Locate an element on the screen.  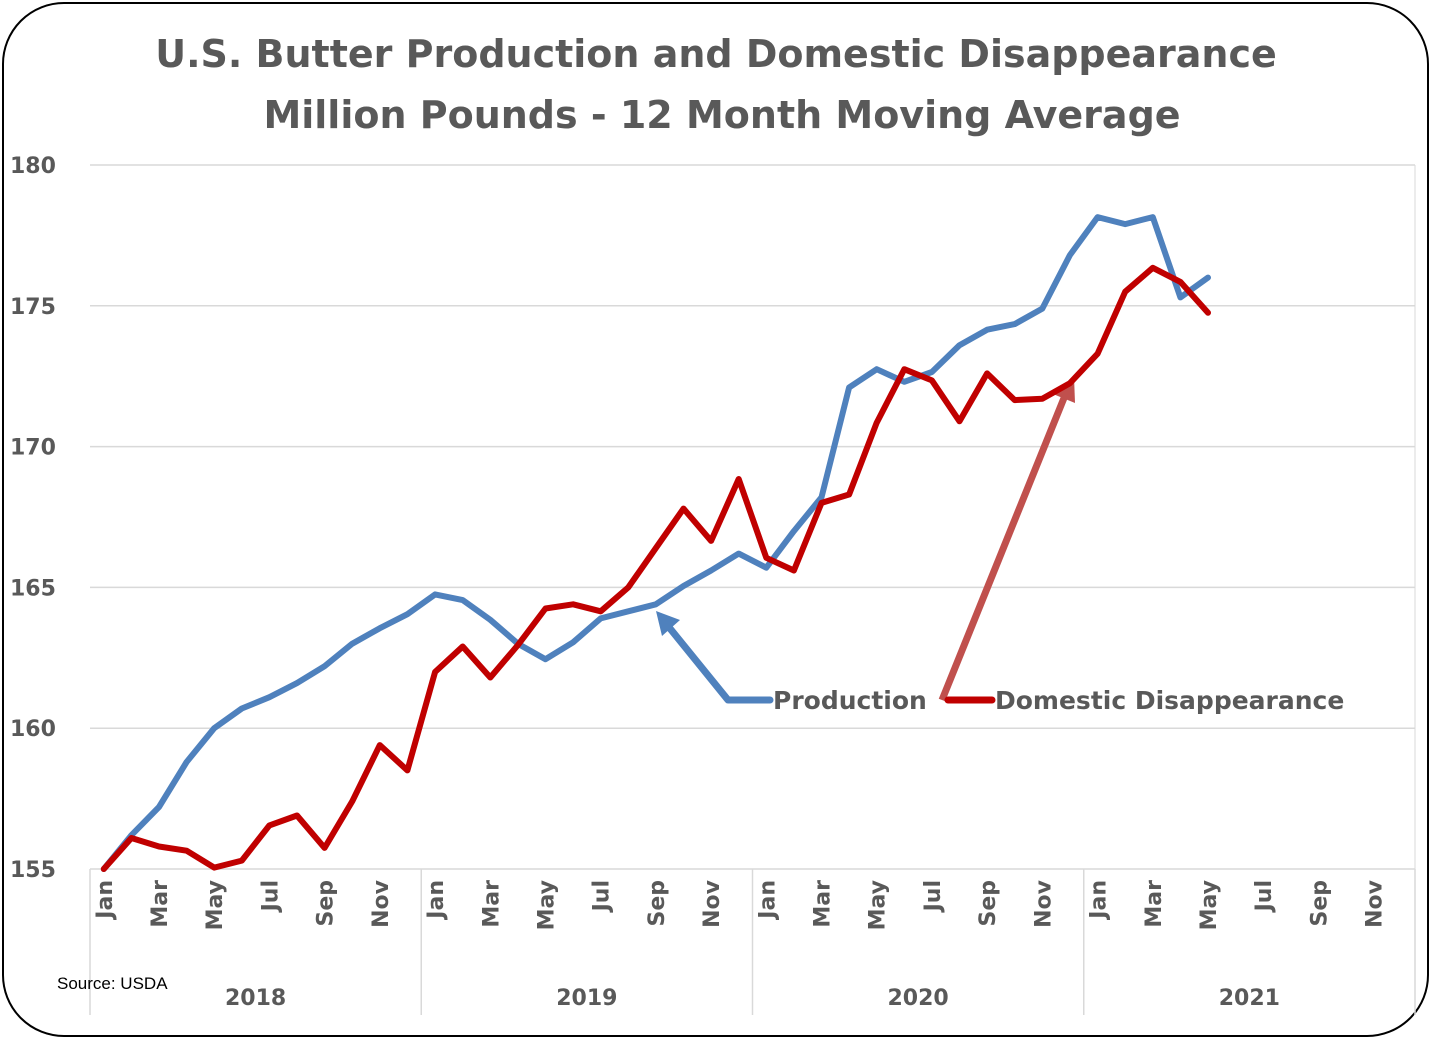
y-tick-label: 180 is located at coordinates (33, 166).